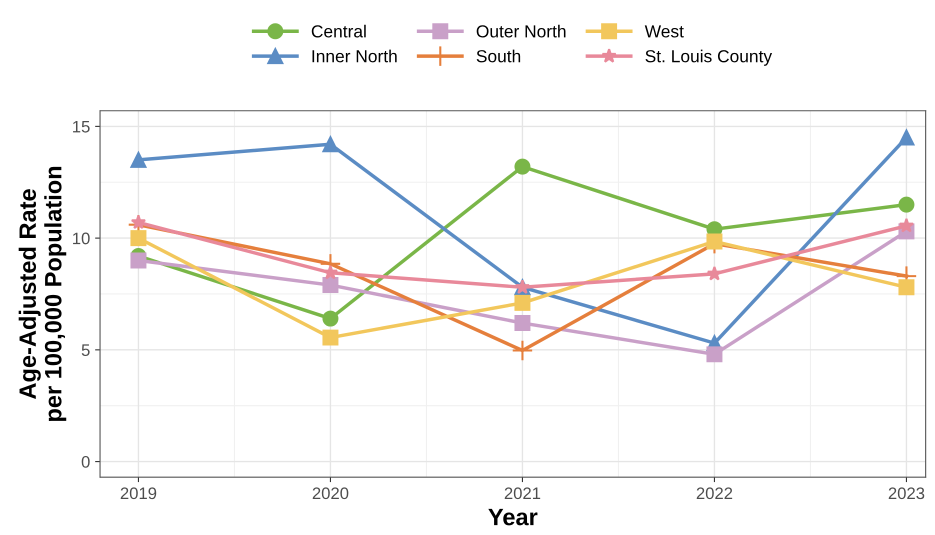  Describe the element at coordinates (521, 31) in the screenshot. I see `legend-label: Outer North` at that location.